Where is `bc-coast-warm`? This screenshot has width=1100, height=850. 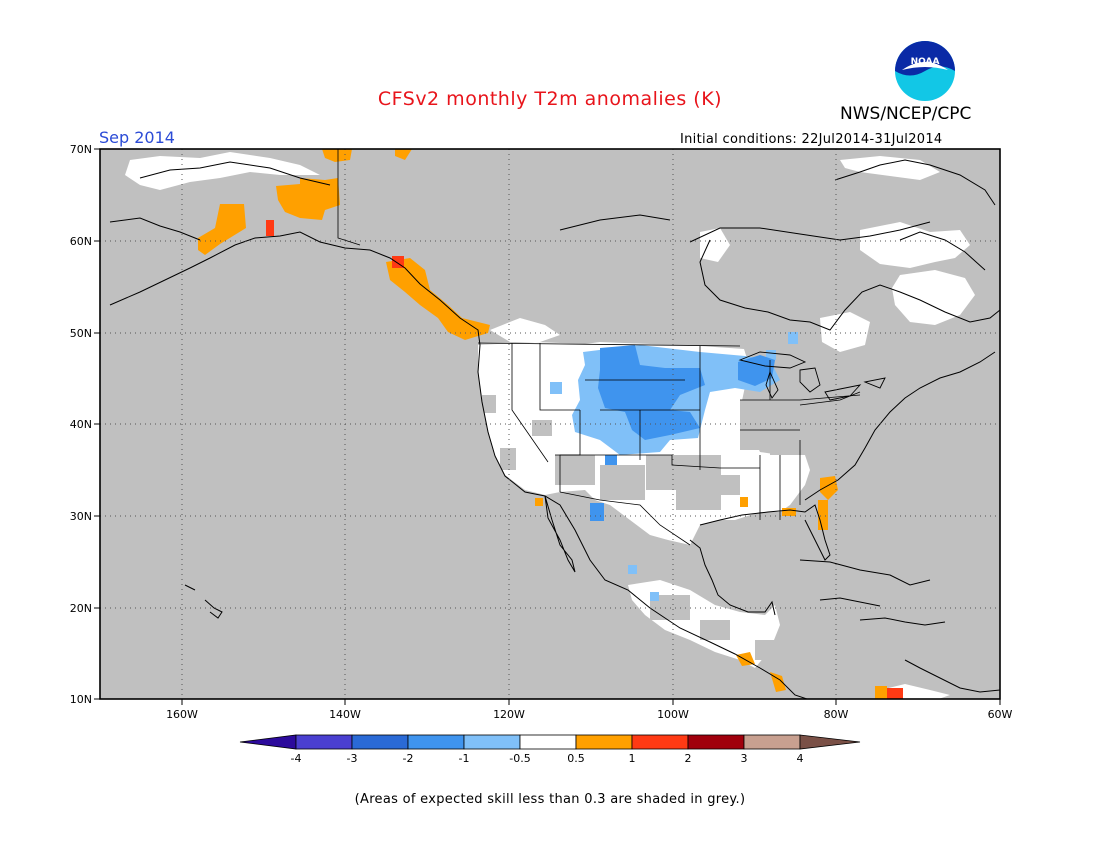
bc-coast-warm is located at coordinates (438, 299).